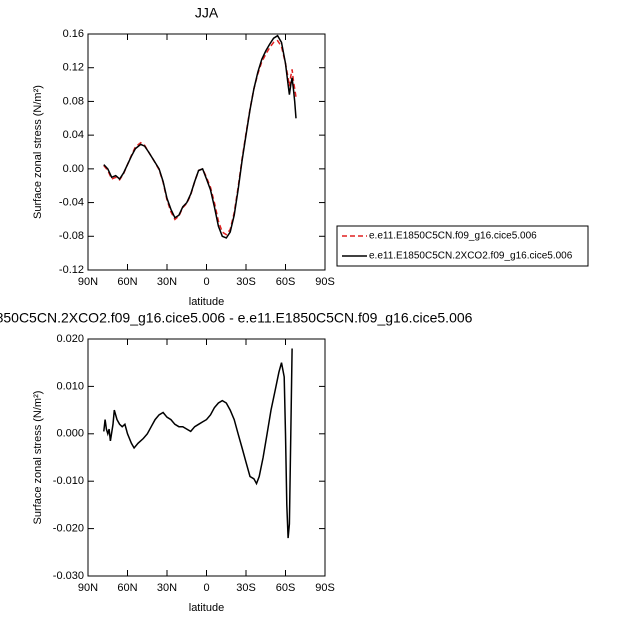 The width and height of the screenshot is (621, 621). Describe the element at coordinates (73, 34) in the screenshot. I see `y-tick-label: 0.16` at that location.